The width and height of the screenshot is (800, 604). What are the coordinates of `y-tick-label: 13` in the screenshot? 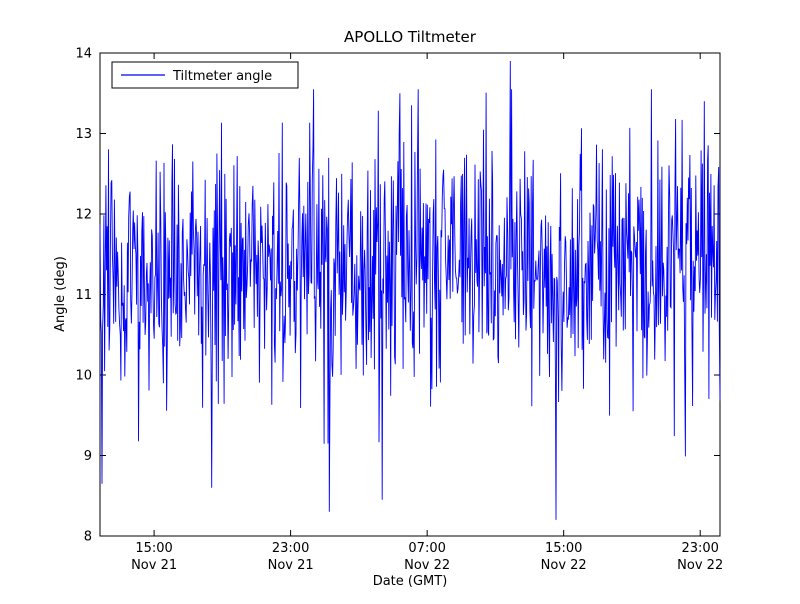 It's located at (83, 134).